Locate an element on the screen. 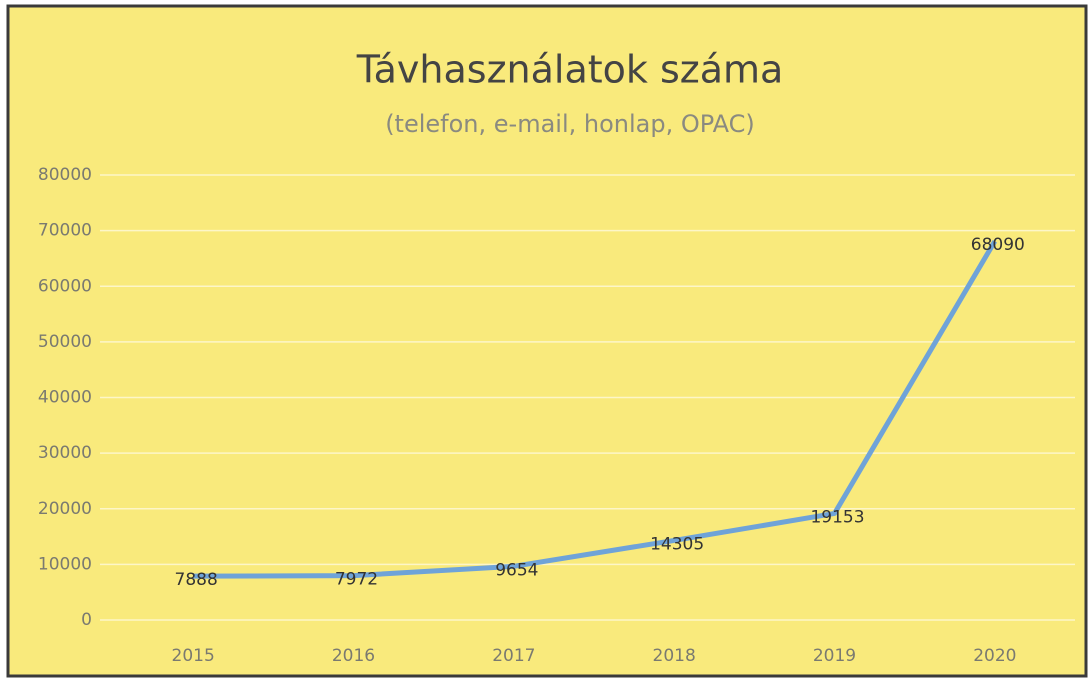  x-tick-label: 2016 is located at coordinates (353, 656).